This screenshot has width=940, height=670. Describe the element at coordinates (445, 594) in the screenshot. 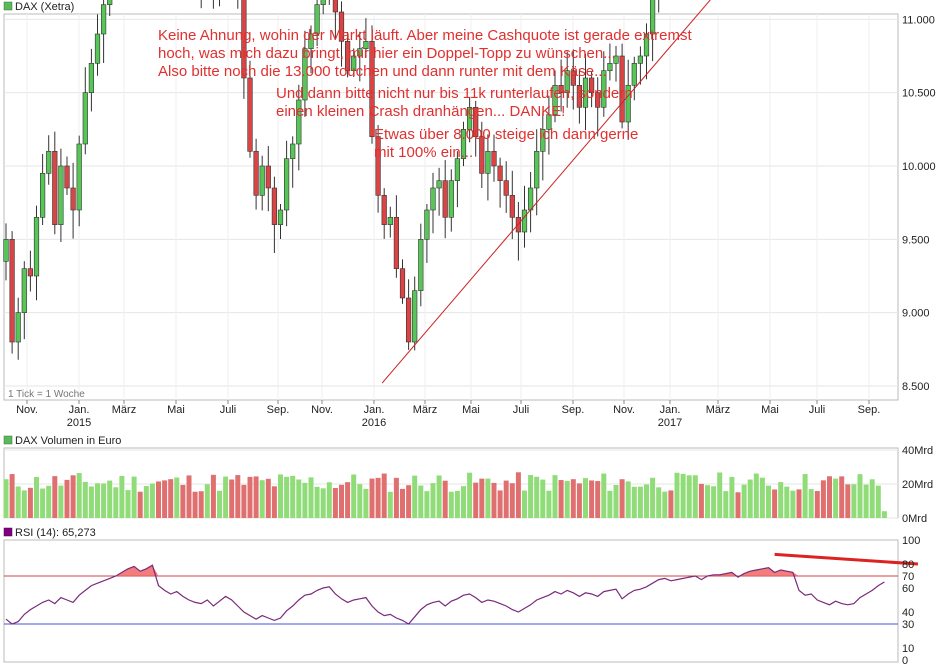

I see `rsi-line` at that location.